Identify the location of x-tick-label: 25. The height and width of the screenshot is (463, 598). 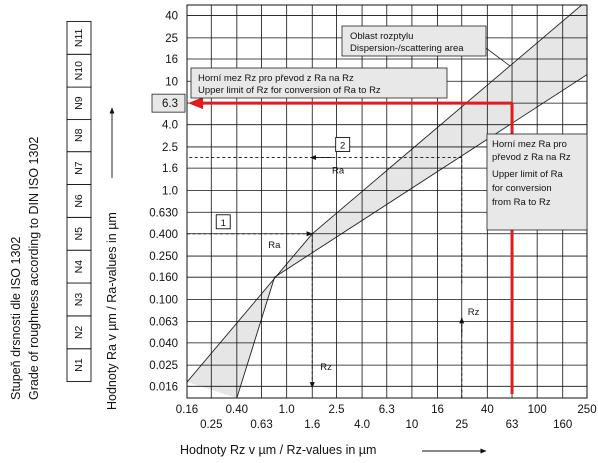
(461, 425).